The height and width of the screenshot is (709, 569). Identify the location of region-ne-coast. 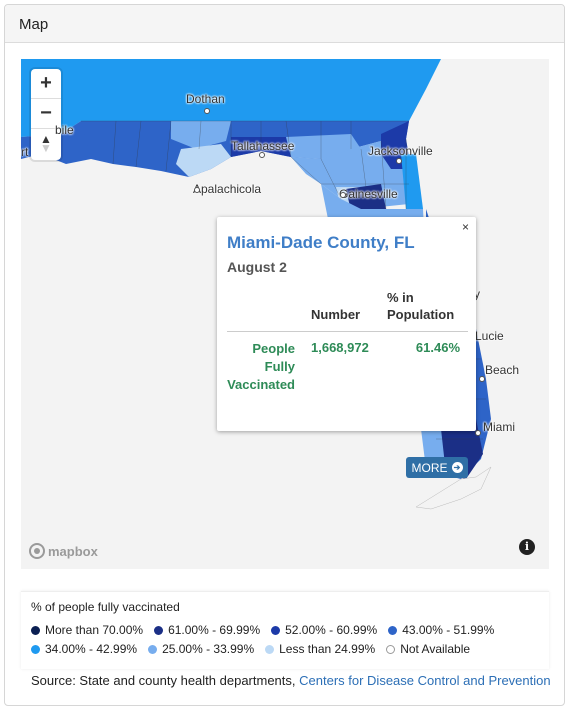
(412, 181).